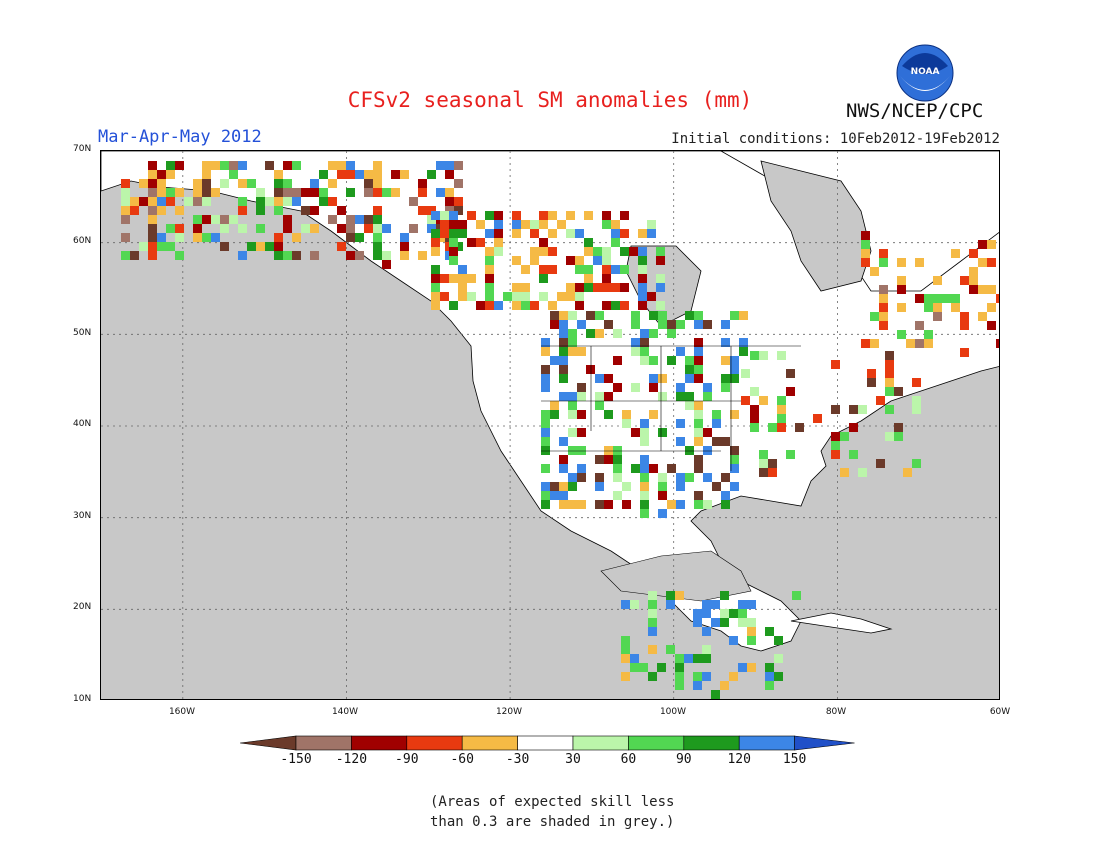  Describe the element at coordinates (82, 607) in the screenshot. I see `lat-label: 20N` at that location.